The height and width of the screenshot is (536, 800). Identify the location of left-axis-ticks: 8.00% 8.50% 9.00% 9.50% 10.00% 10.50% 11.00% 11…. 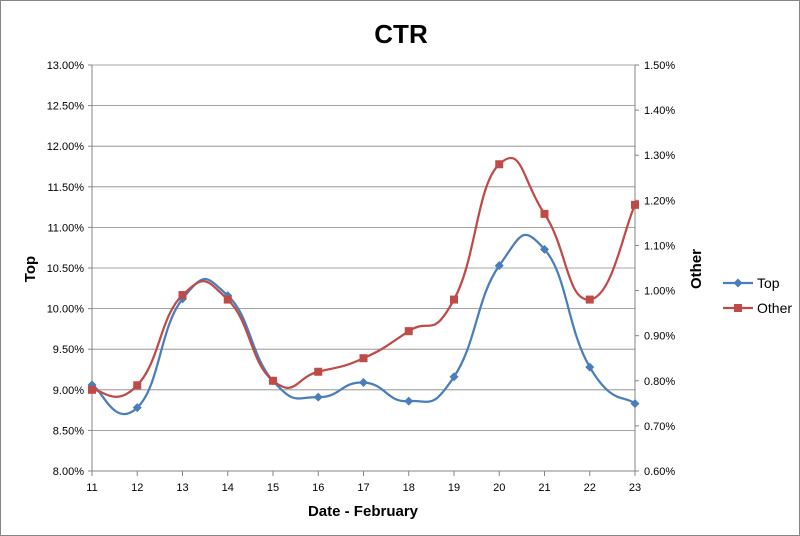
(69, 269).